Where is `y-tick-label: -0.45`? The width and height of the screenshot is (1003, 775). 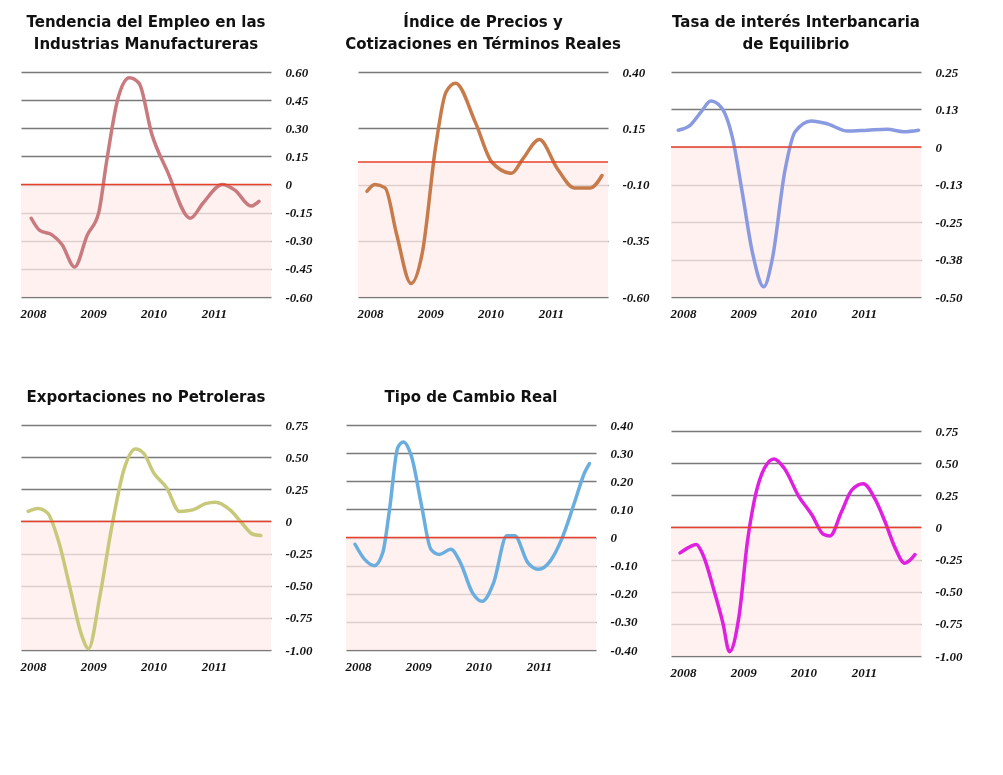 y-tick-label: -0.45 is located at coordinates (299, 269).